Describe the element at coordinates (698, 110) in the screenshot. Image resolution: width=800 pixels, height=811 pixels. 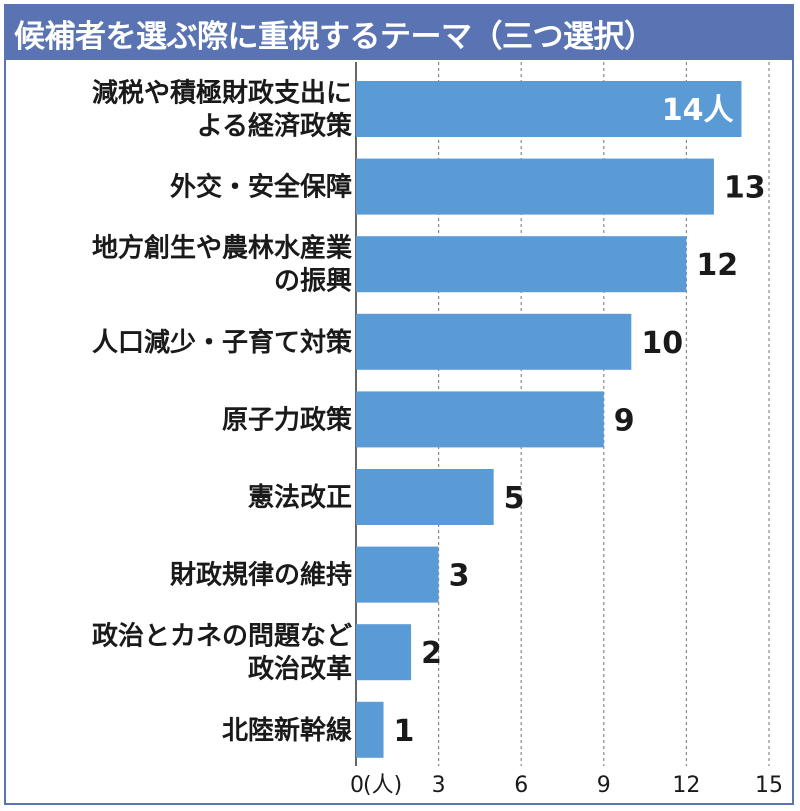
I see `value-label-1: 14人` at that location.